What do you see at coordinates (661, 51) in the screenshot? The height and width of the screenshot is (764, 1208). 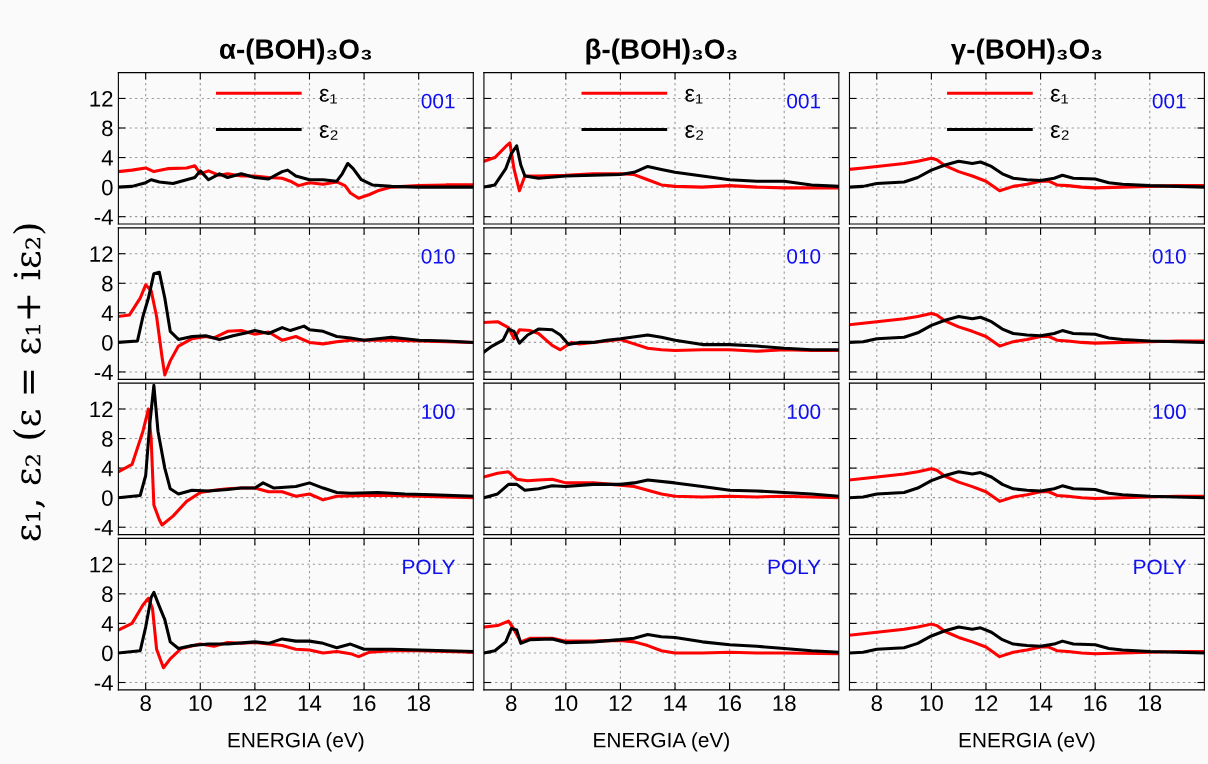 I see `chart-title: β-(BOH)₃O₃` at bounding box center [661, 51].